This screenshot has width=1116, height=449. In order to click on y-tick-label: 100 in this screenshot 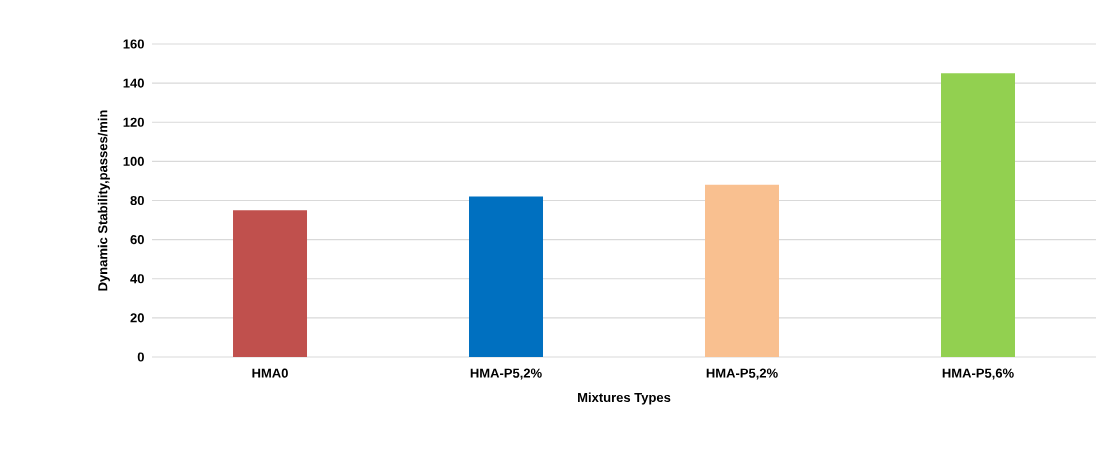, I will do `click(133, 161)`.